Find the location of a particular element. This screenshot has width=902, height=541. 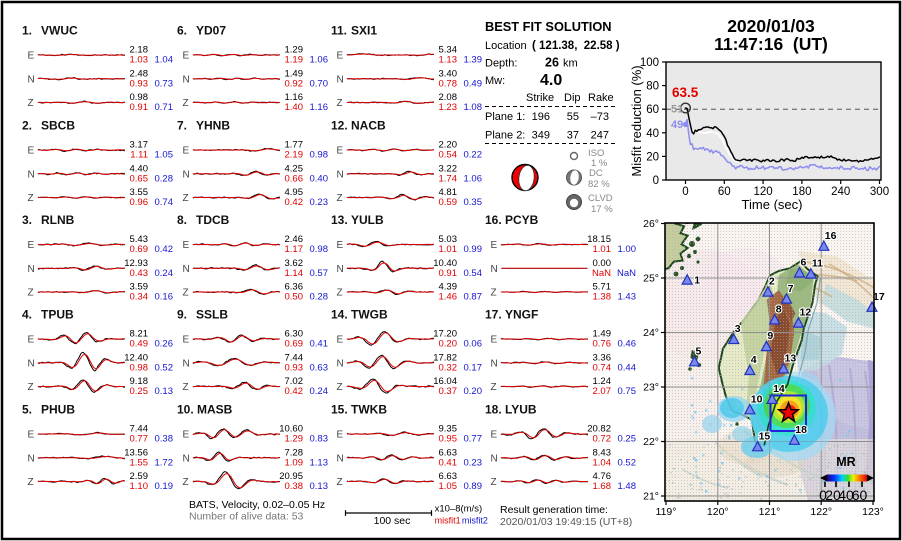

svg-text: 1.49 is located at coordinates (602, 334).